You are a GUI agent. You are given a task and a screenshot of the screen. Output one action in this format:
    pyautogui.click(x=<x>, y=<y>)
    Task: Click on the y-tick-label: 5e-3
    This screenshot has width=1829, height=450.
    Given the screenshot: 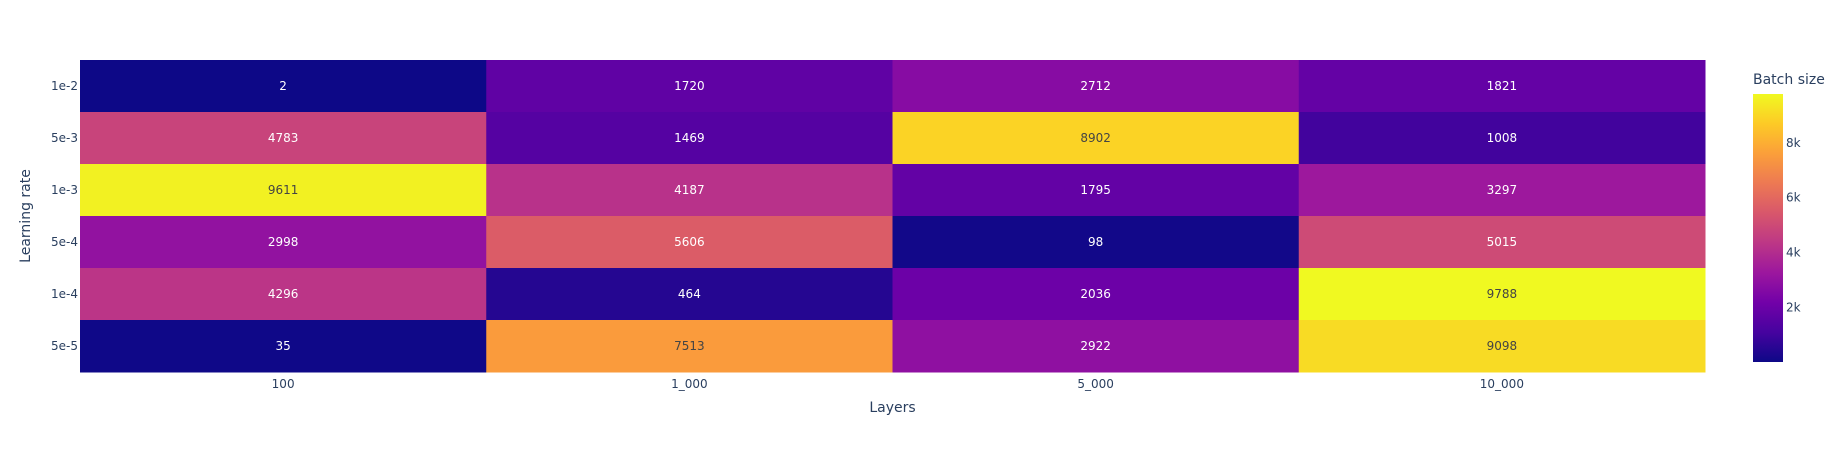 What is the action you would take?
    pyautogui.click(x=64, y=138)
    